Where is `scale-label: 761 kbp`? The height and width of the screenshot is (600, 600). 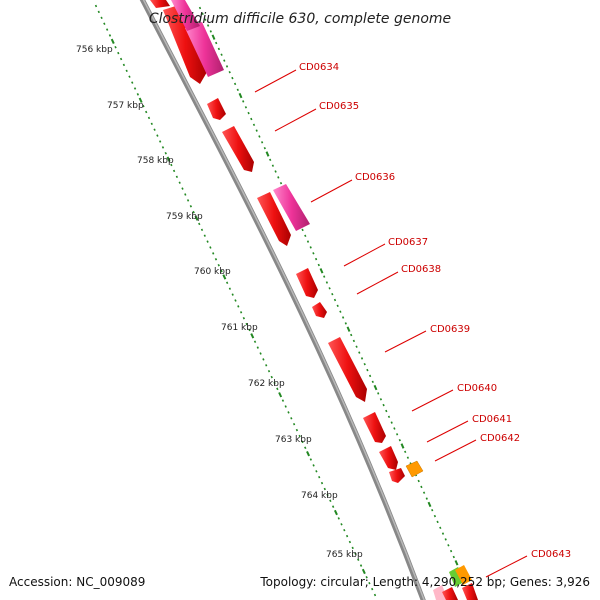 scale-label: 761 kbp is located at coordinates (239, 328).